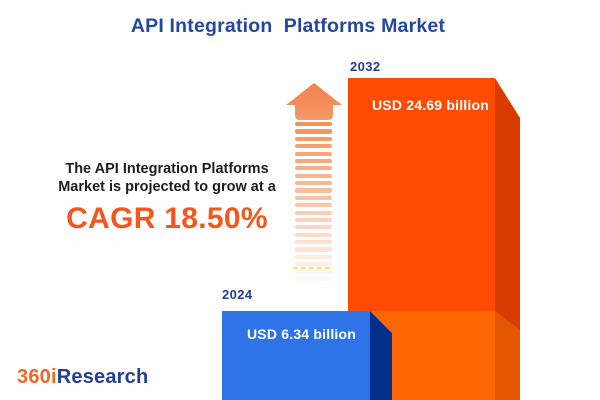  What do you see at coordinates (288, 26) in the screenshot?
I see `page-title: API Integration Platforms Market` at bounding box center [288, 26].